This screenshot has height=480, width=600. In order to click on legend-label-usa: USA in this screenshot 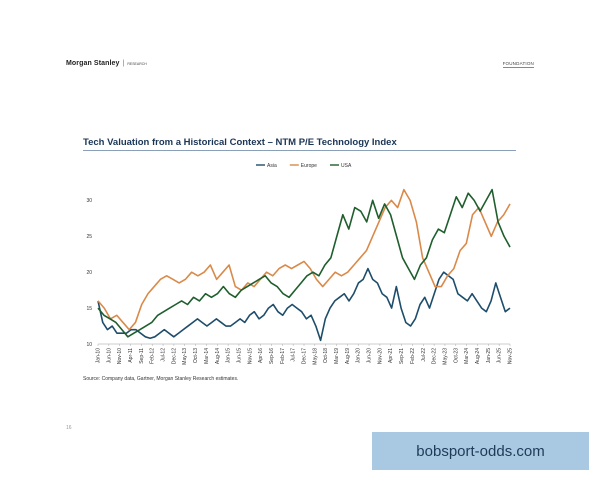, I will do `click(346, 166)`.